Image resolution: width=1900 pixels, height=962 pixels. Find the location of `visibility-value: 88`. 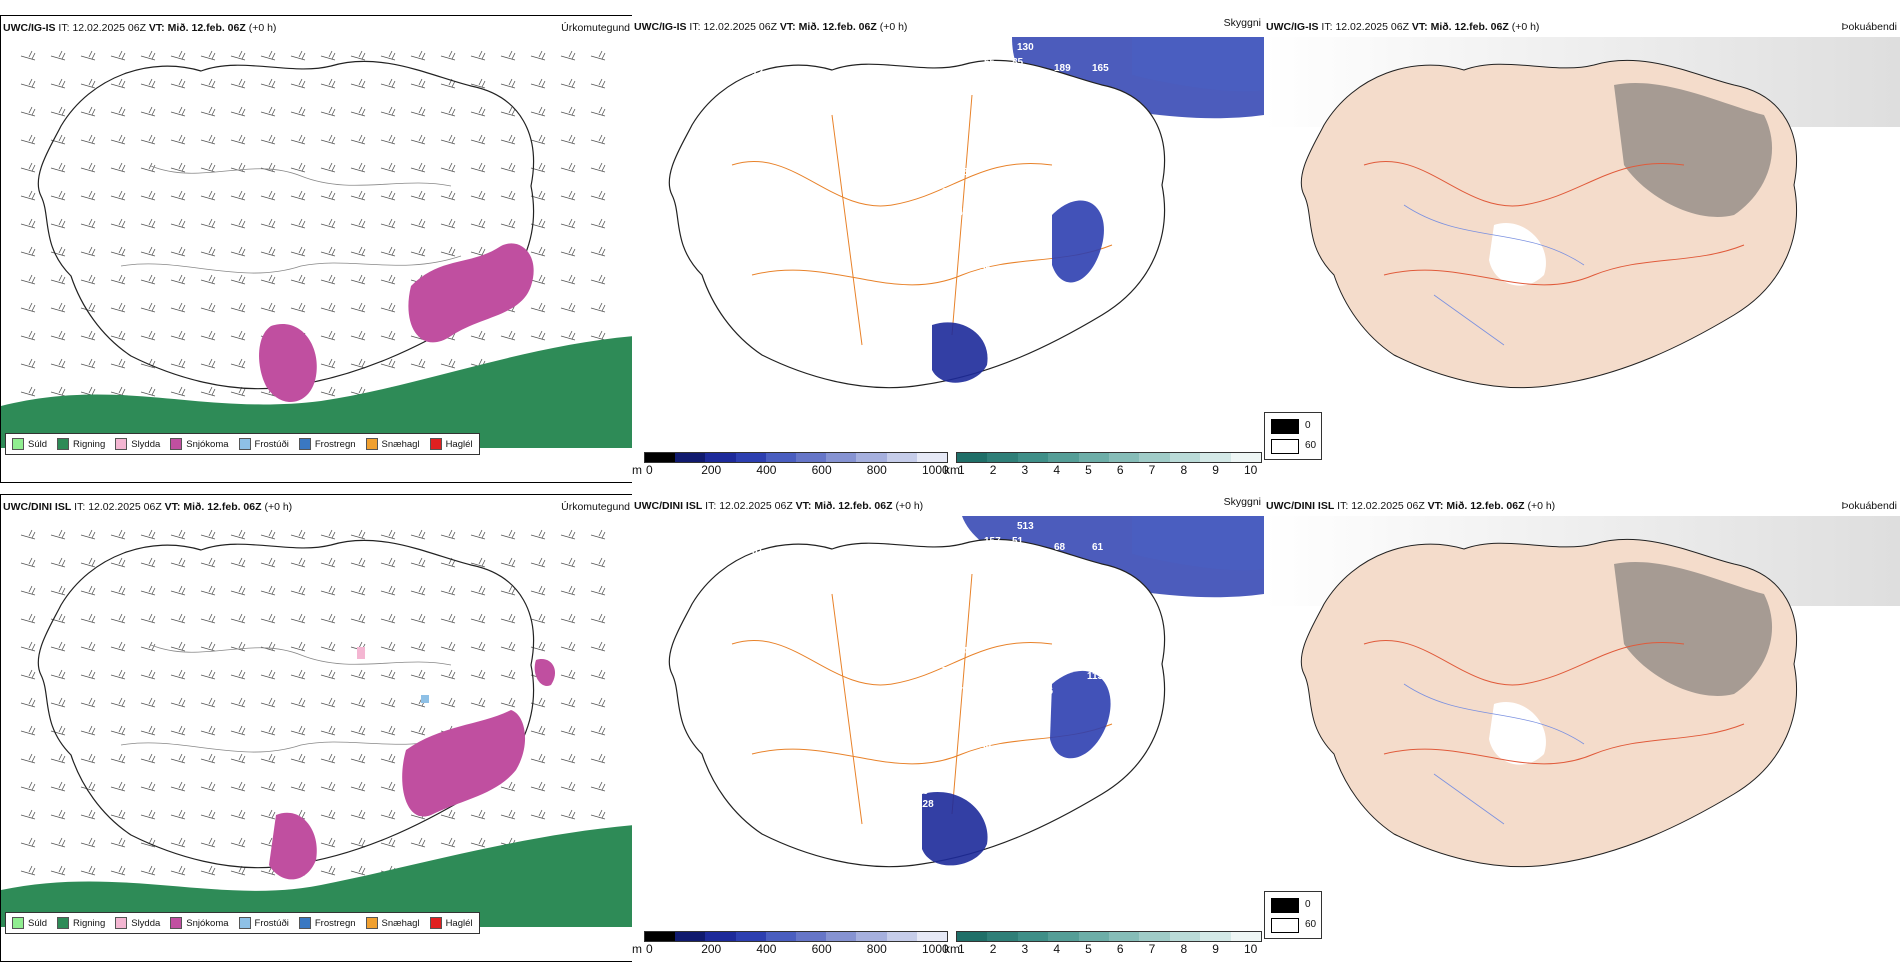

visibility-value: 88 is located at coordinates (1038, 716).